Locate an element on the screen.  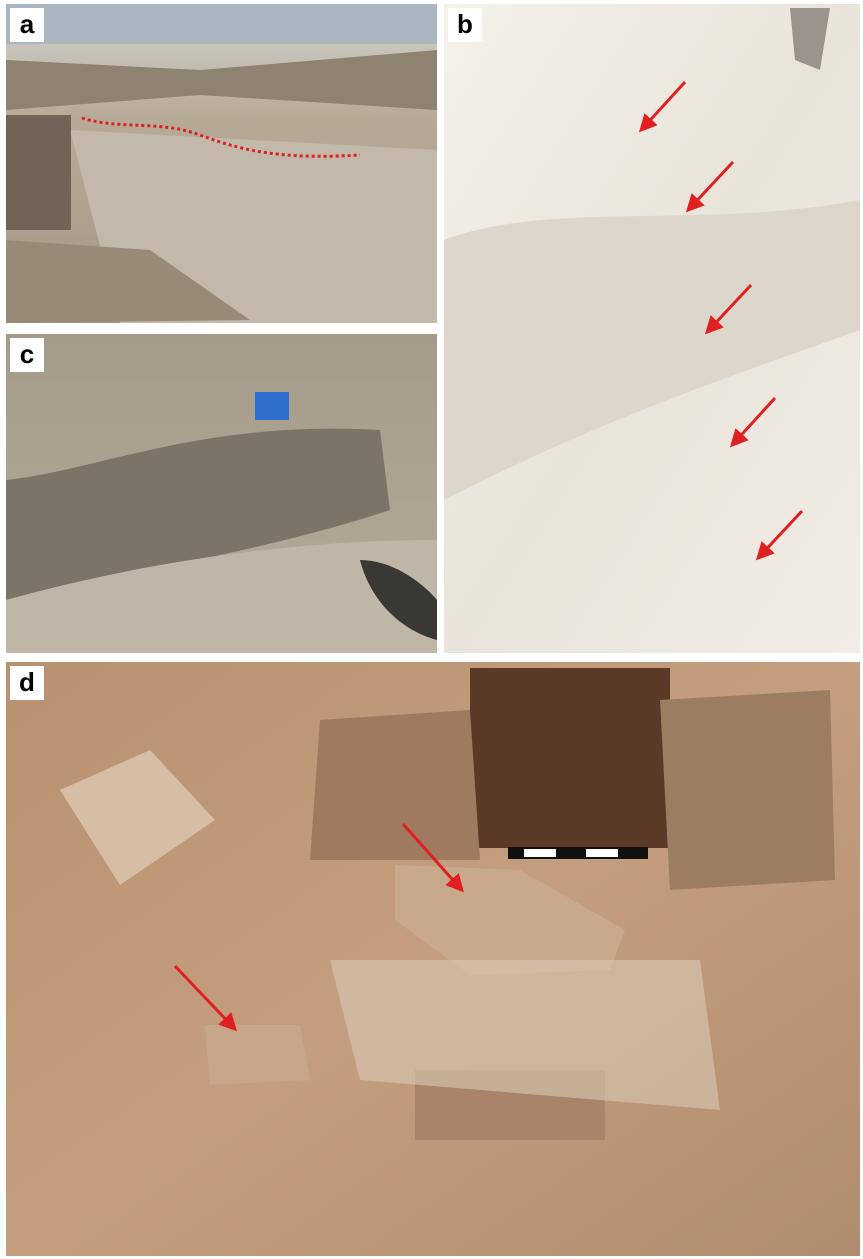
pit is located at coordinates (570, 758).